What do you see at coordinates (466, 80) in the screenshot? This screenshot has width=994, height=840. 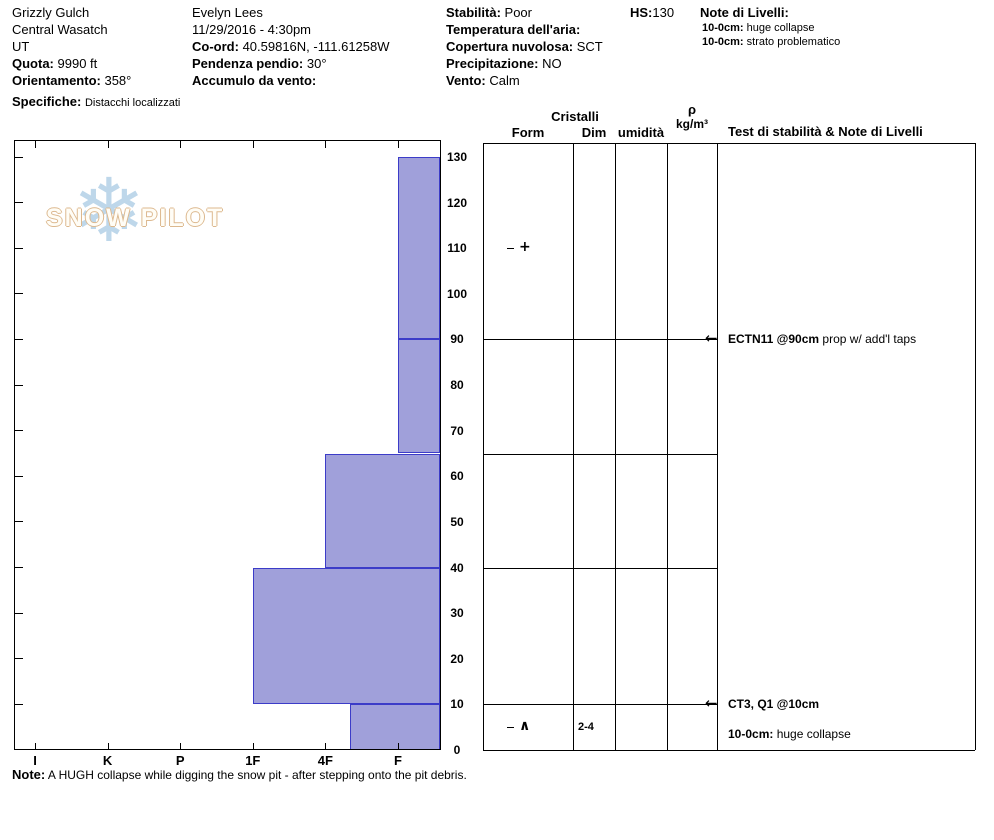 I see `wind-label: Vento:` at bounding box center [466, 80].